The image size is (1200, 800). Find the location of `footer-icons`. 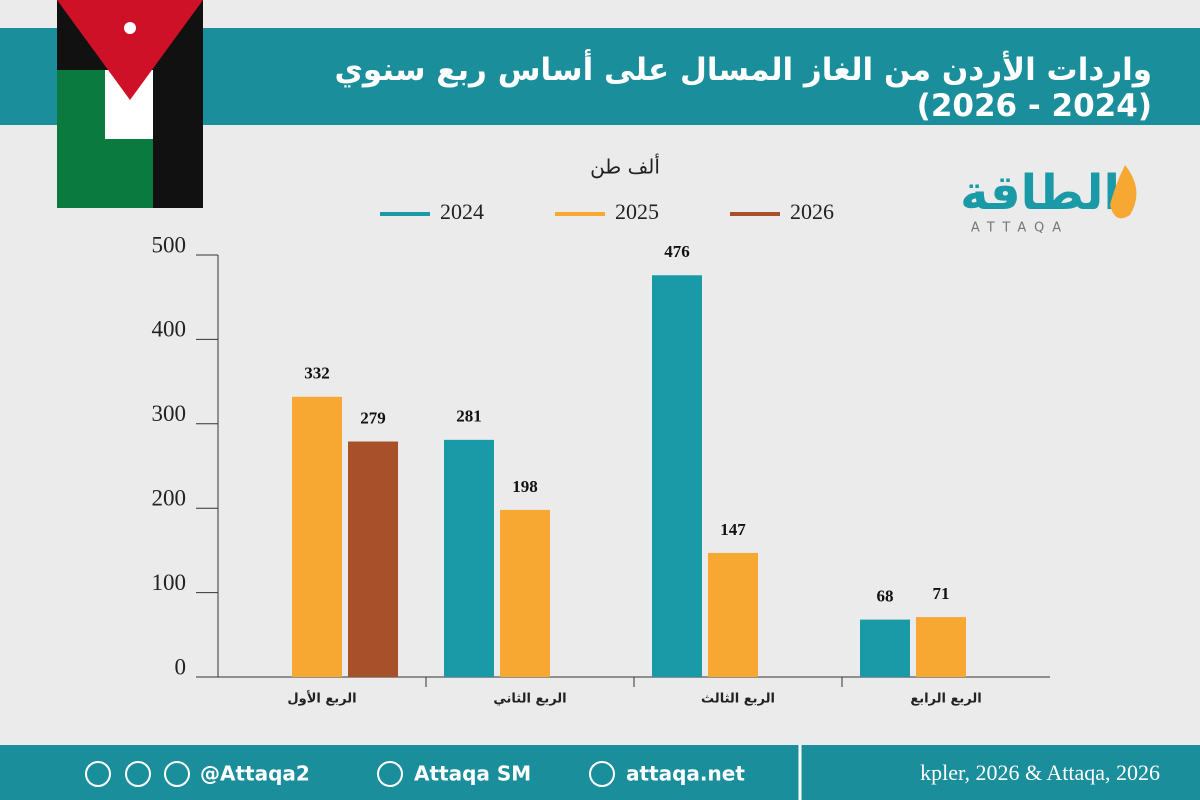

footer-icons is located at coordinates (350, 774).